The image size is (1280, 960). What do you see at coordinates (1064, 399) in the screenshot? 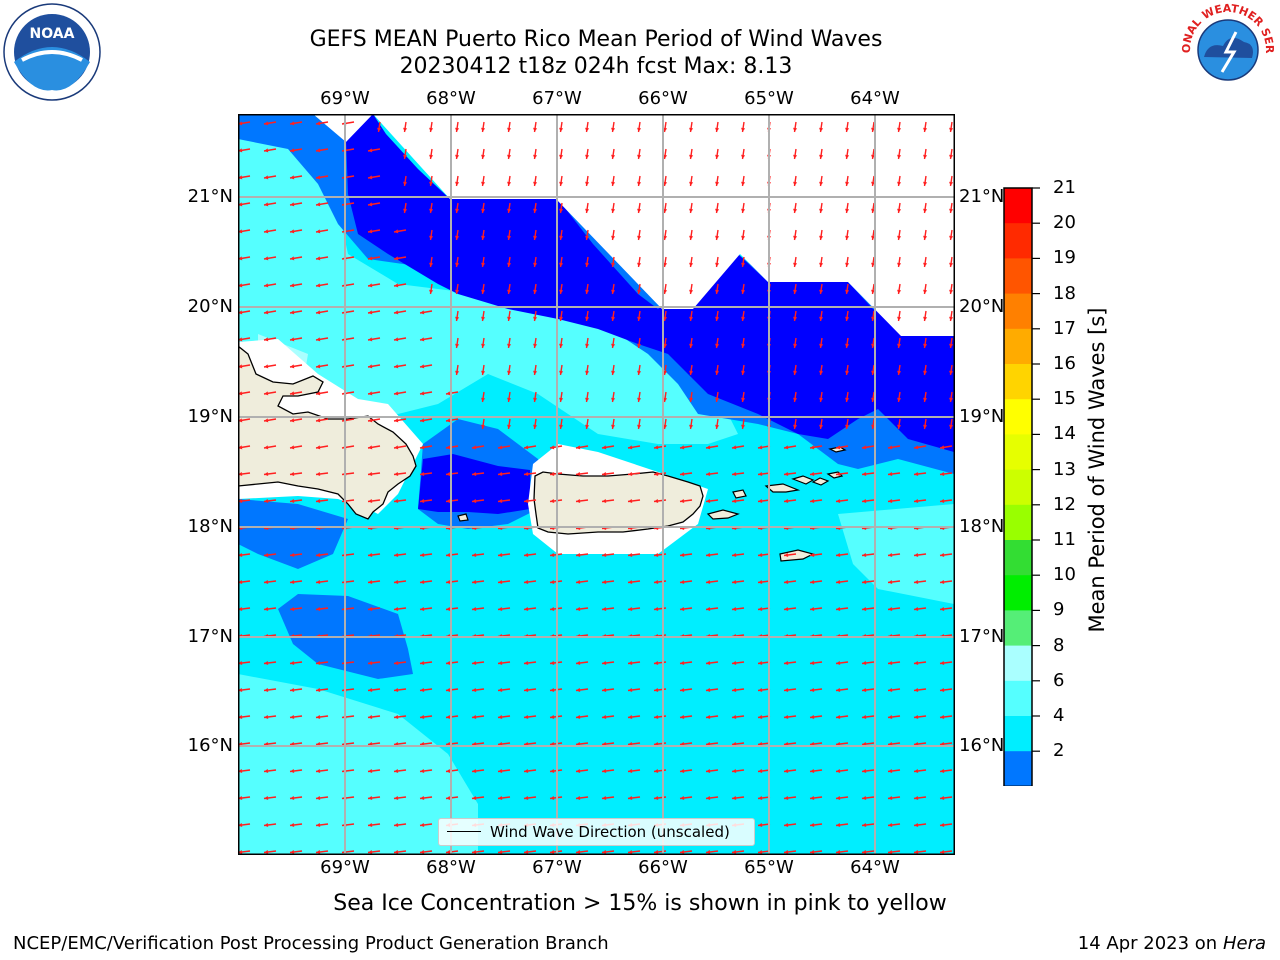
I see `colorbar-tick-label: 15` at bounding box center [1064, 399].